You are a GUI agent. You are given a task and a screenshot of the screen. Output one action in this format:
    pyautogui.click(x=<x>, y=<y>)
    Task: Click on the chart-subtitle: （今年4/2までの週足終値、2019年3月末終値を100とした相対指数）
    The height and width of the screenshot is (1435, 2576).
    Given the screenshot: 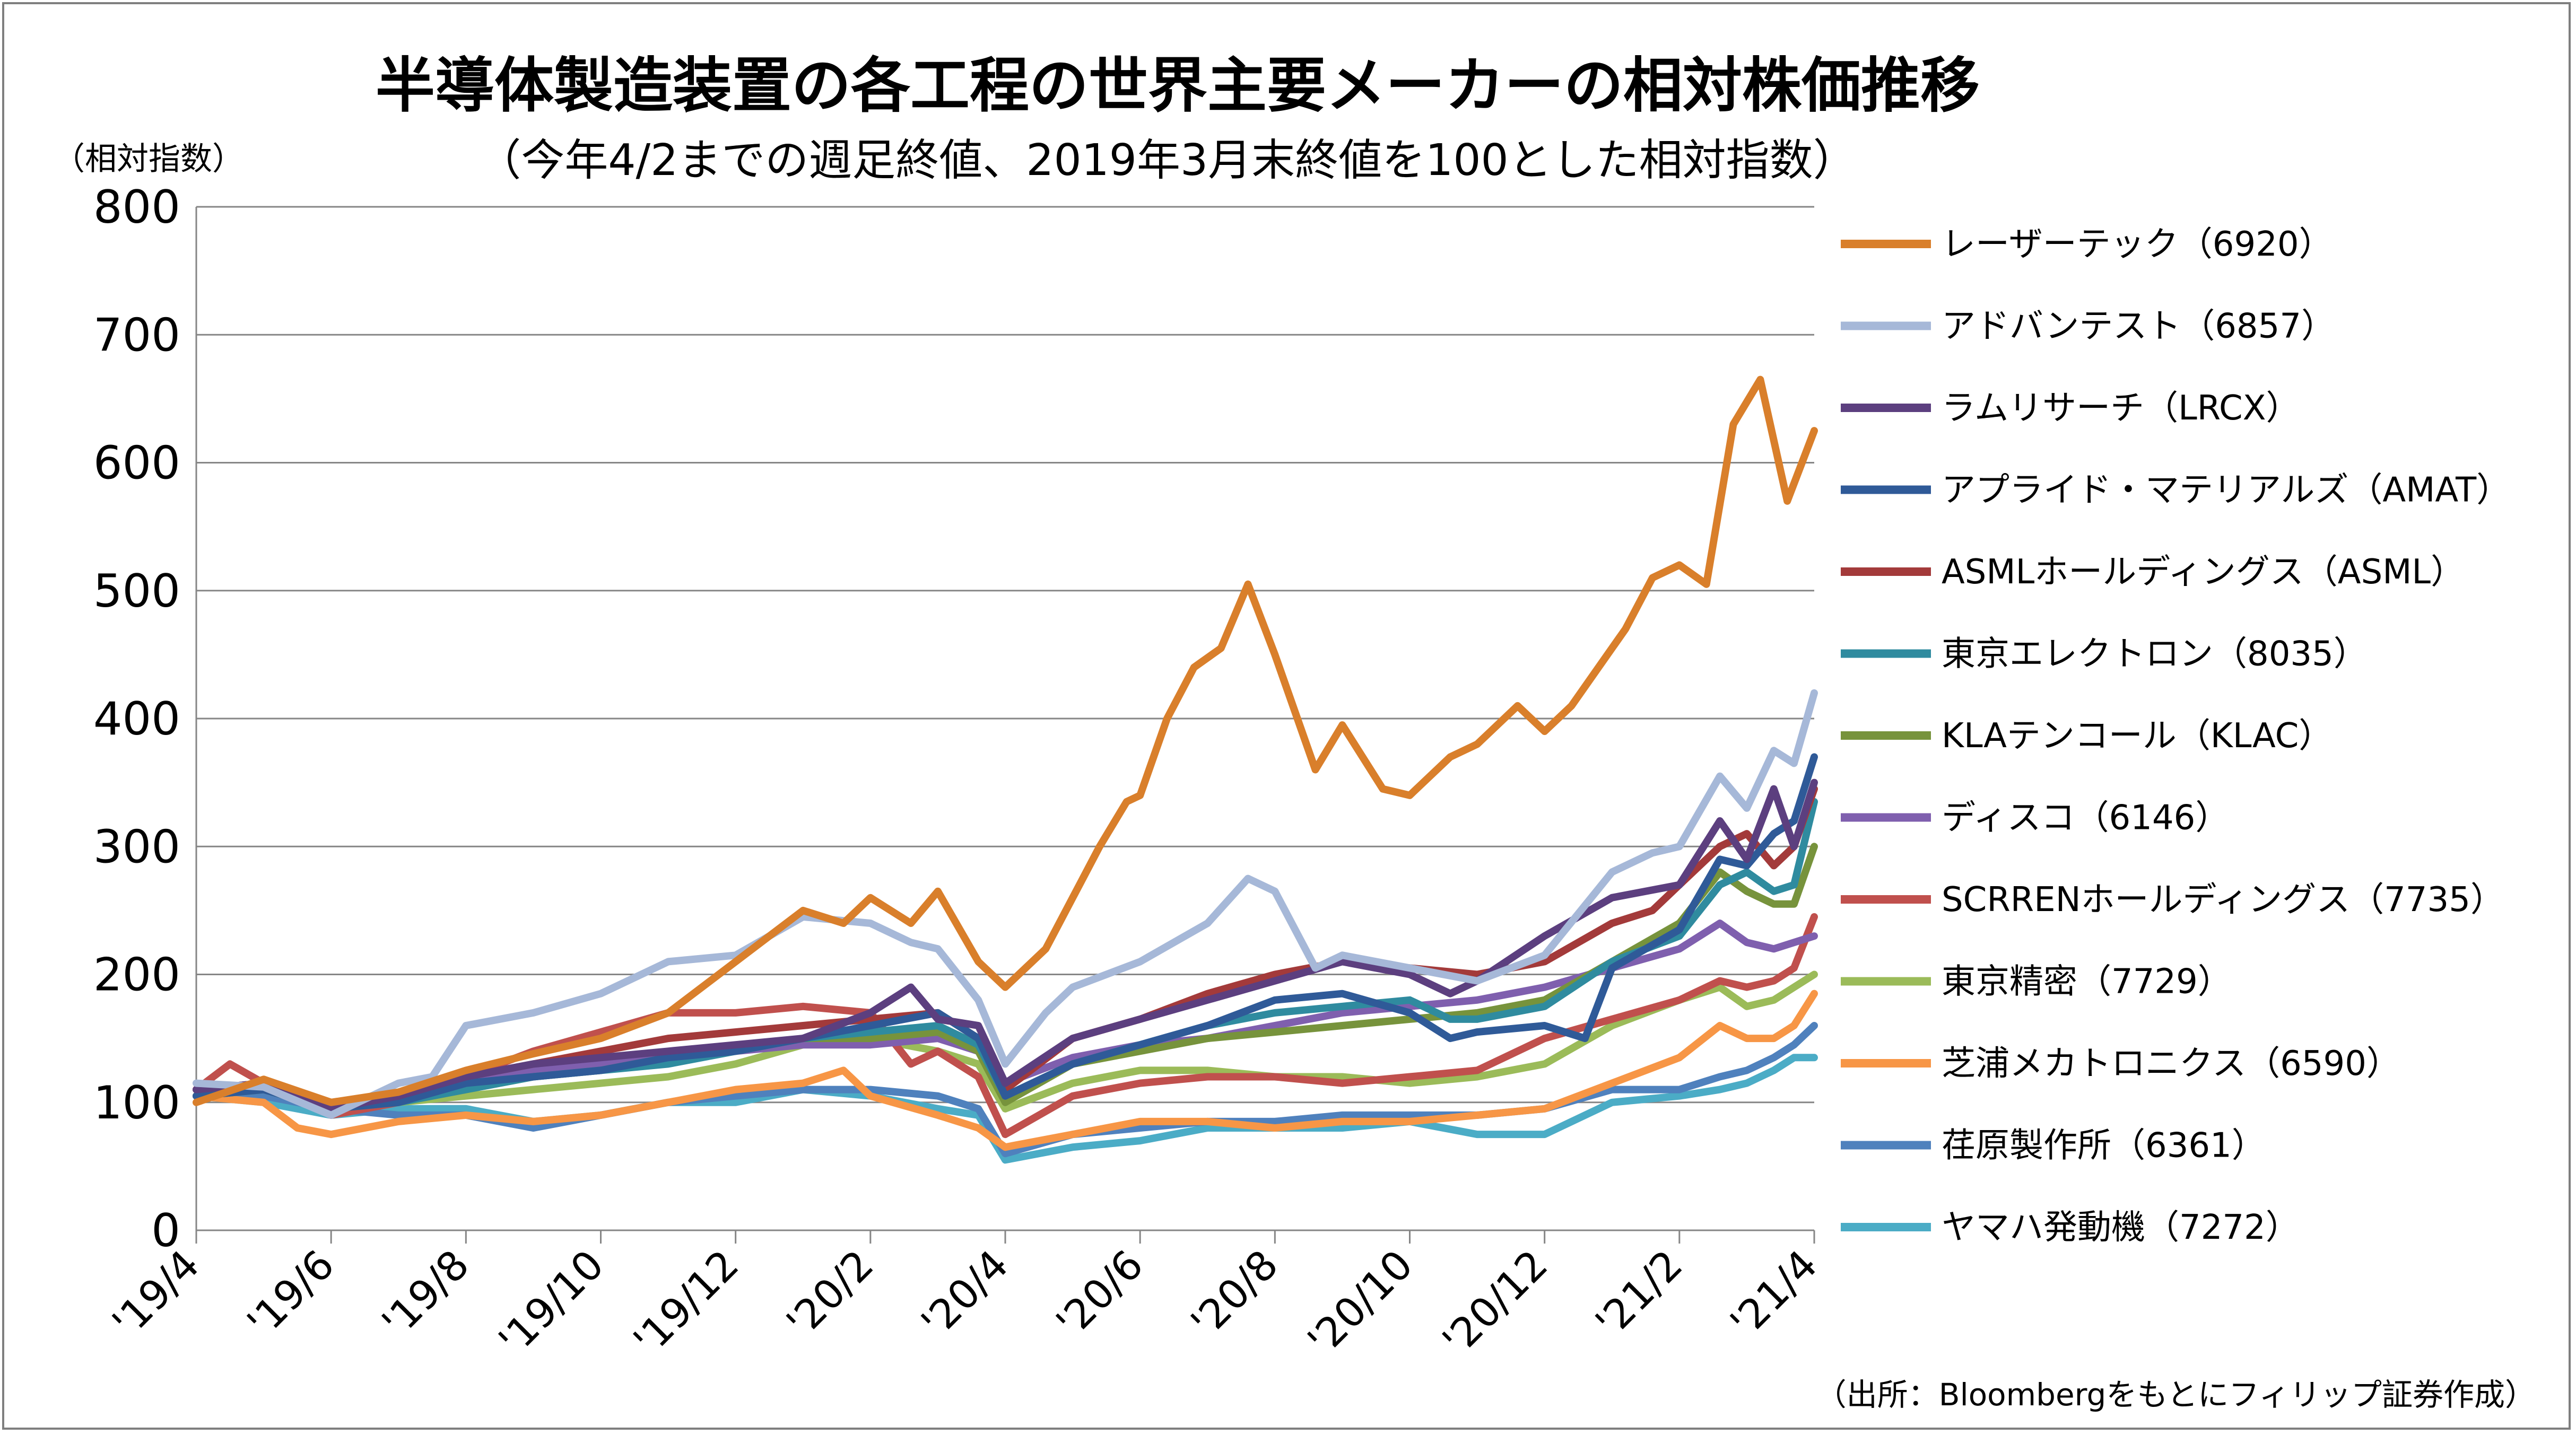 What is the action you would take?
    pyautogui.click(x=1166, y=160)
    